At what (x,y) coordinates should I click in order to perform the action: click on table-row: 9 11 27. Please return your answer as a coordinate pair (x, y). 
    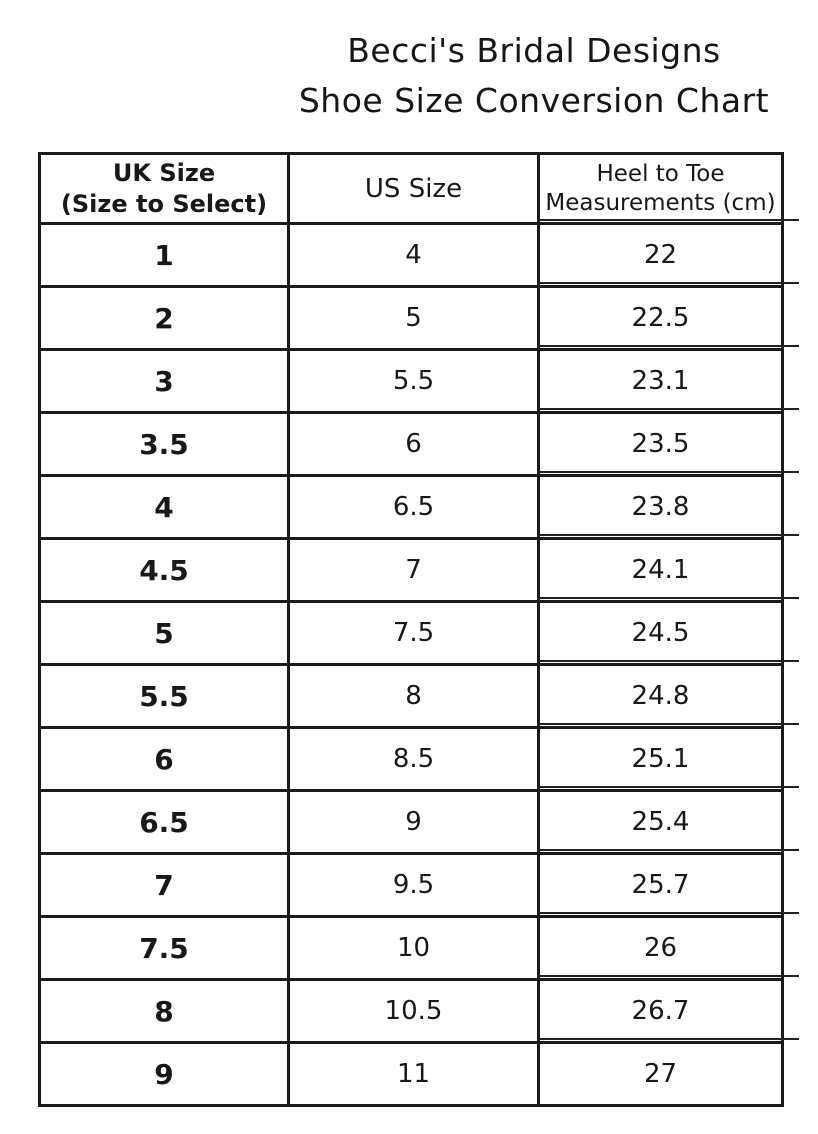
    Looking at the image, I should click on (419, 1073).